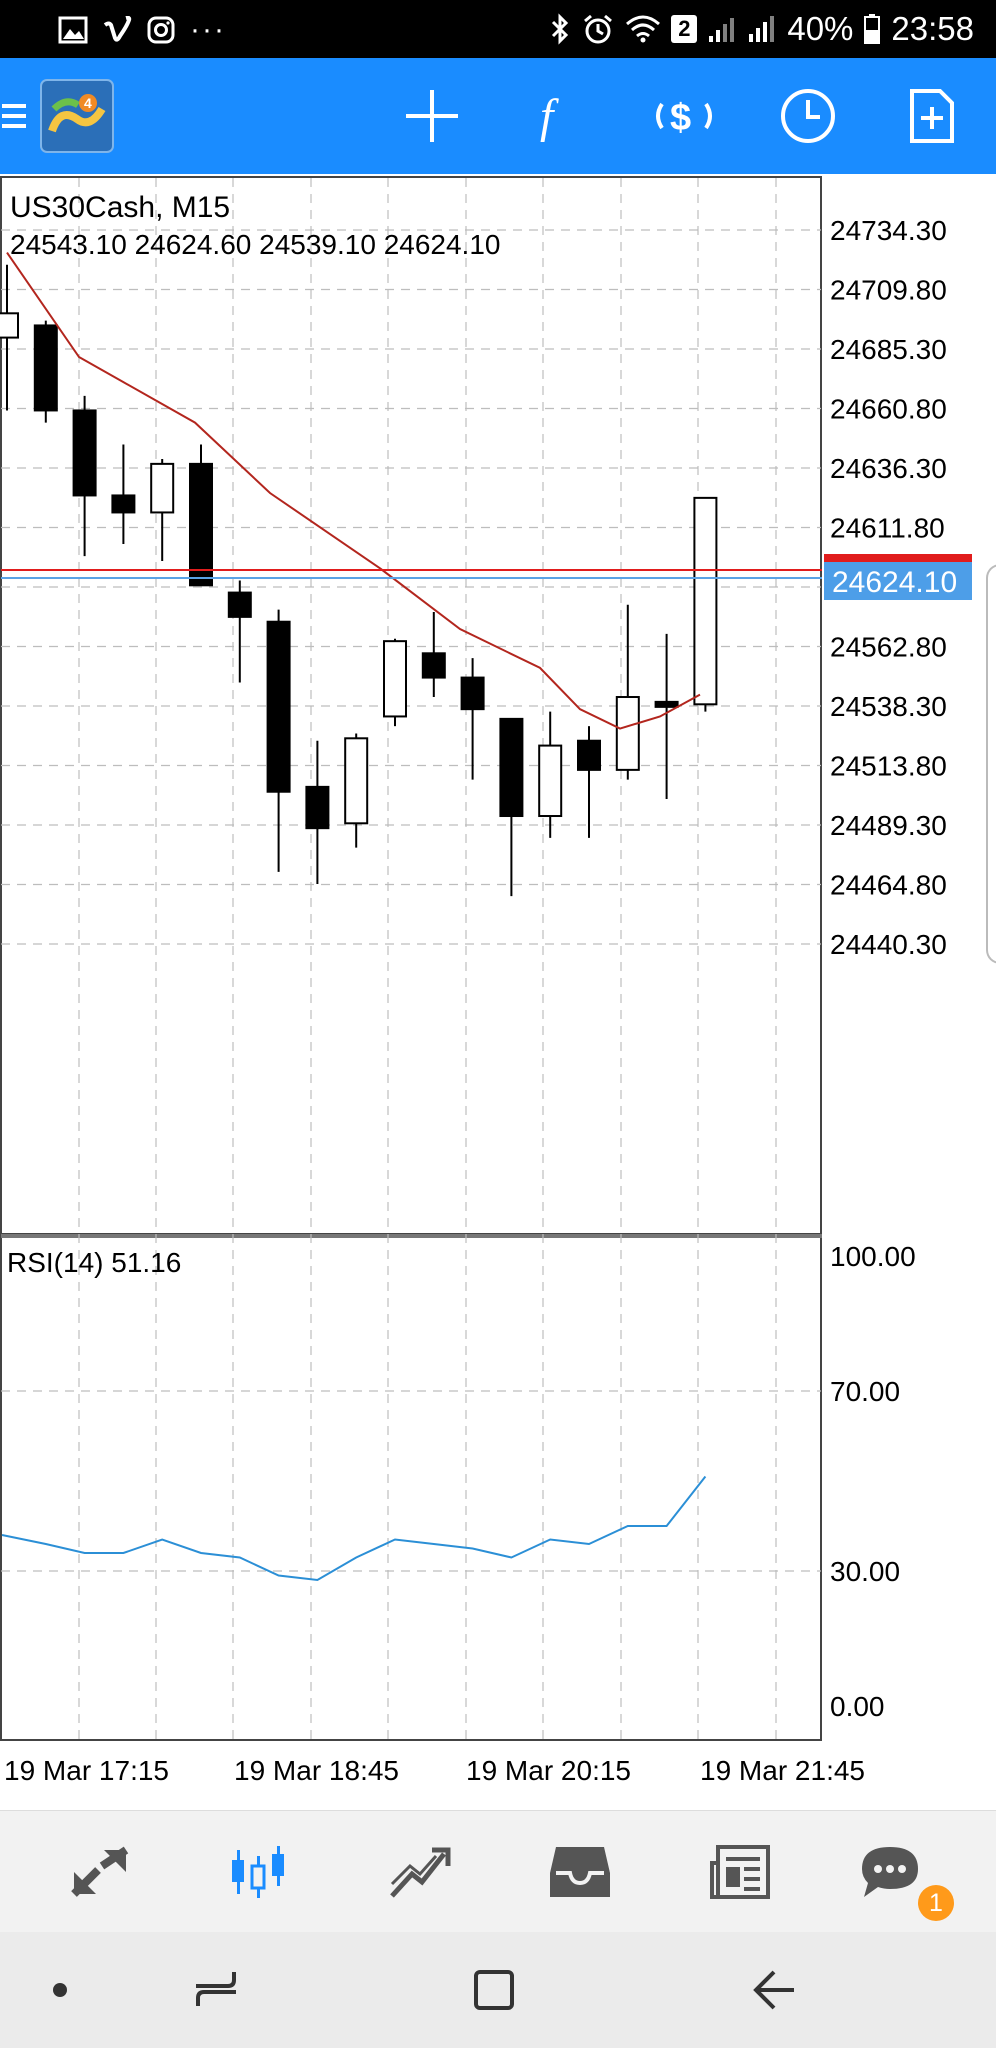 The width and height of the screenshot is (996, 2048). I want to click on sys-dot-button, so click(60, 1990).